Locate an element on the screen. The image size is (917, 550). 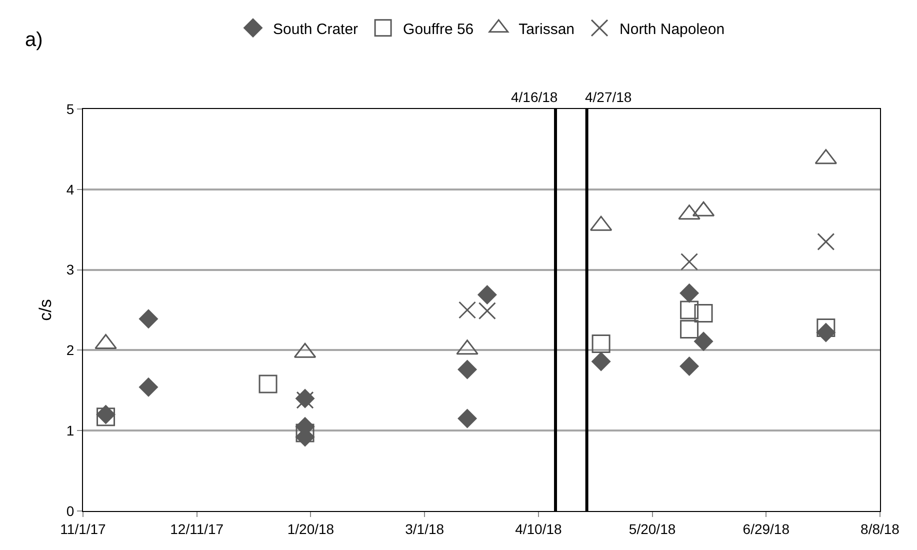
y-tick-label: 4 is located at coordinates (70, 189).